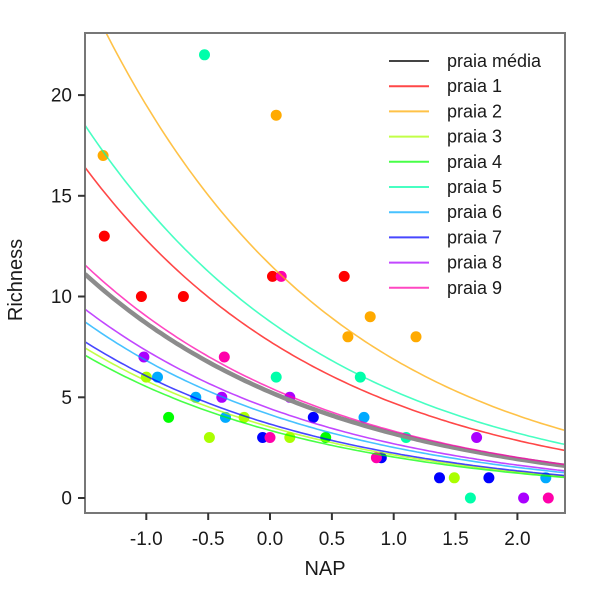 Image resolution: width=600 pixels, height=601 pixels. Describe the element at coordinates (66, 499) in the screenshot. I see `y-tick-label: 0` at that location.